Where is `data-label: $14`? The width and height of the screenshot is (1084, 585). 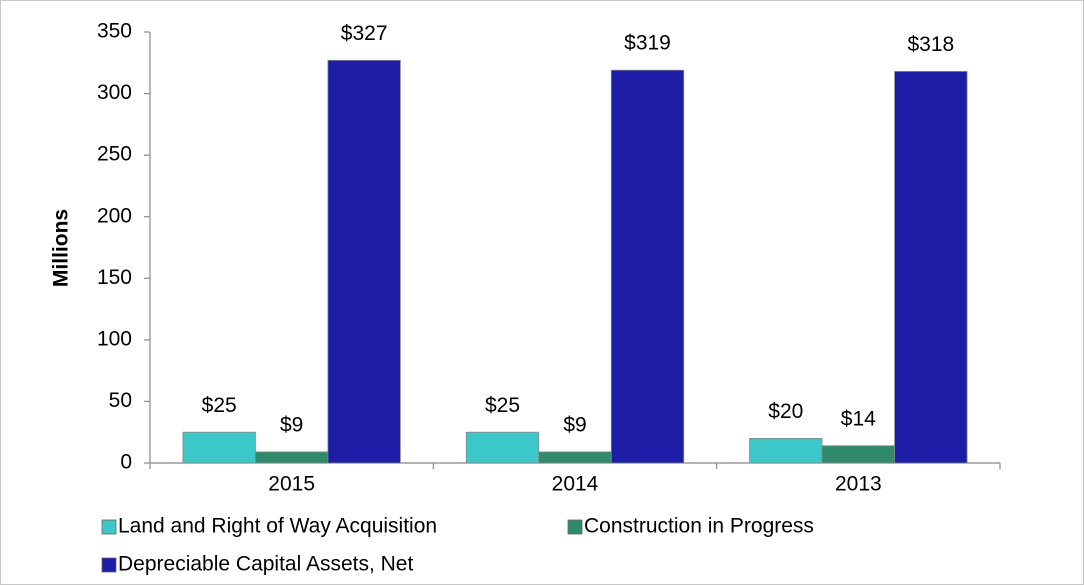 data-label: $14 is located at coordinates (858, 418).